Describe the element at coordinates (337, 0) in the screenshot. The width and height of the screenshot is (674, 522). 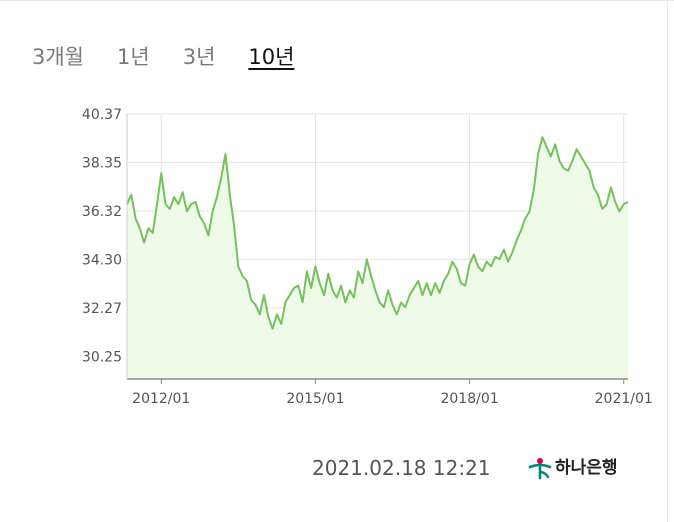
I see `top-divider` at that location.